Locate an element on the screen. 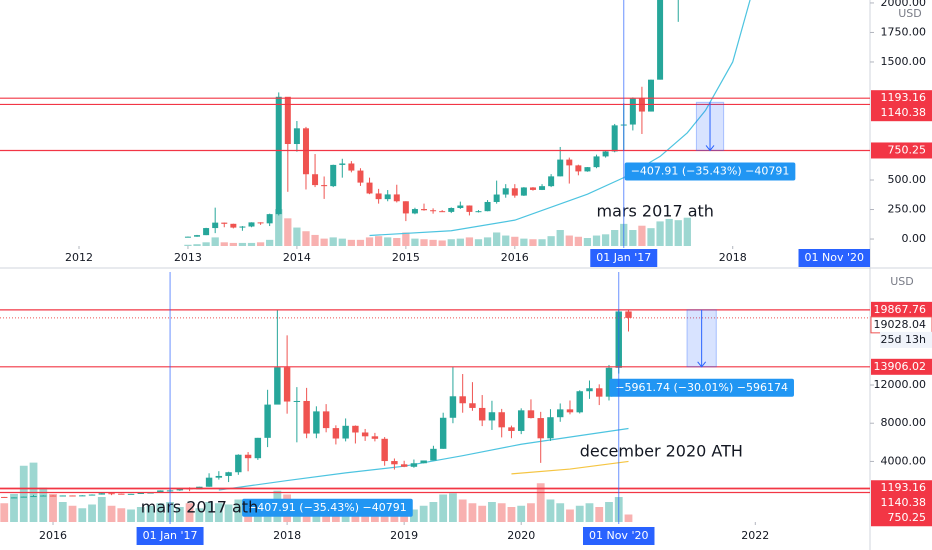  y-tick-label: 4000.00 is located at coordinates (904, 460).